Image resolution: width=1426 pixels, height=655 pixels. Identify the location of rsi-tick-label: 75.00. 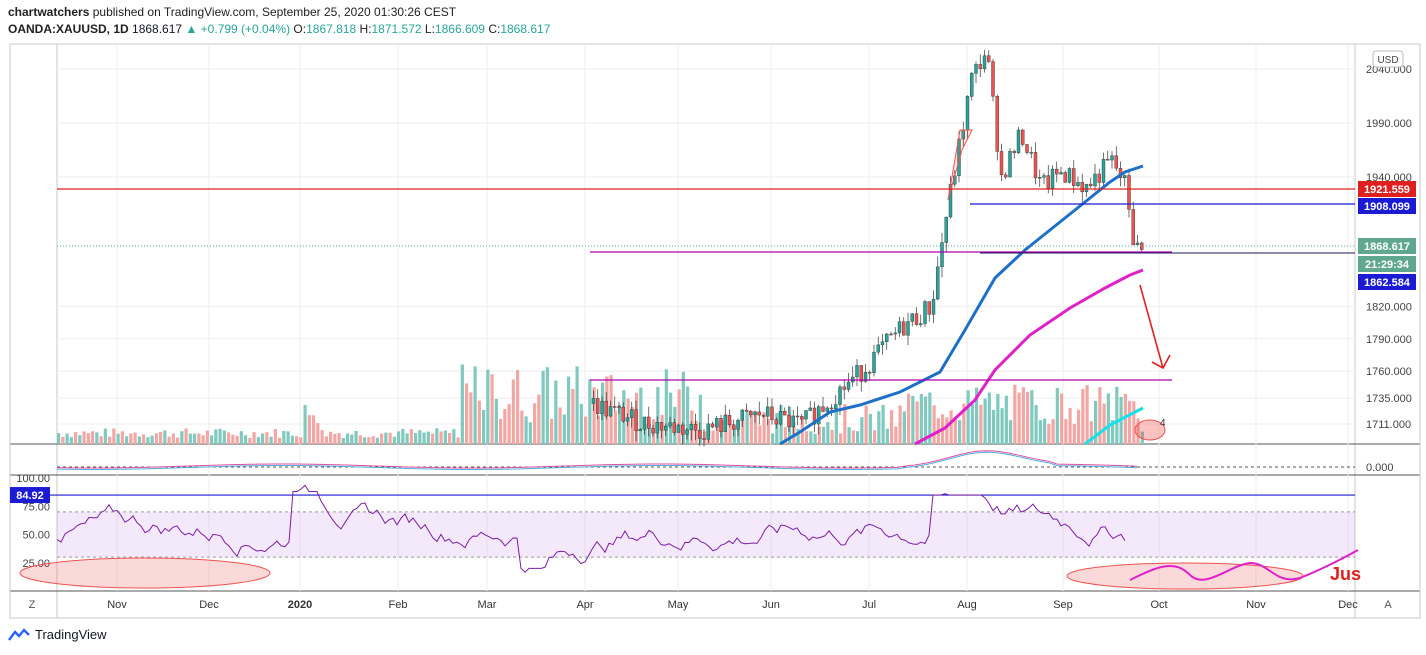
(36, 507).